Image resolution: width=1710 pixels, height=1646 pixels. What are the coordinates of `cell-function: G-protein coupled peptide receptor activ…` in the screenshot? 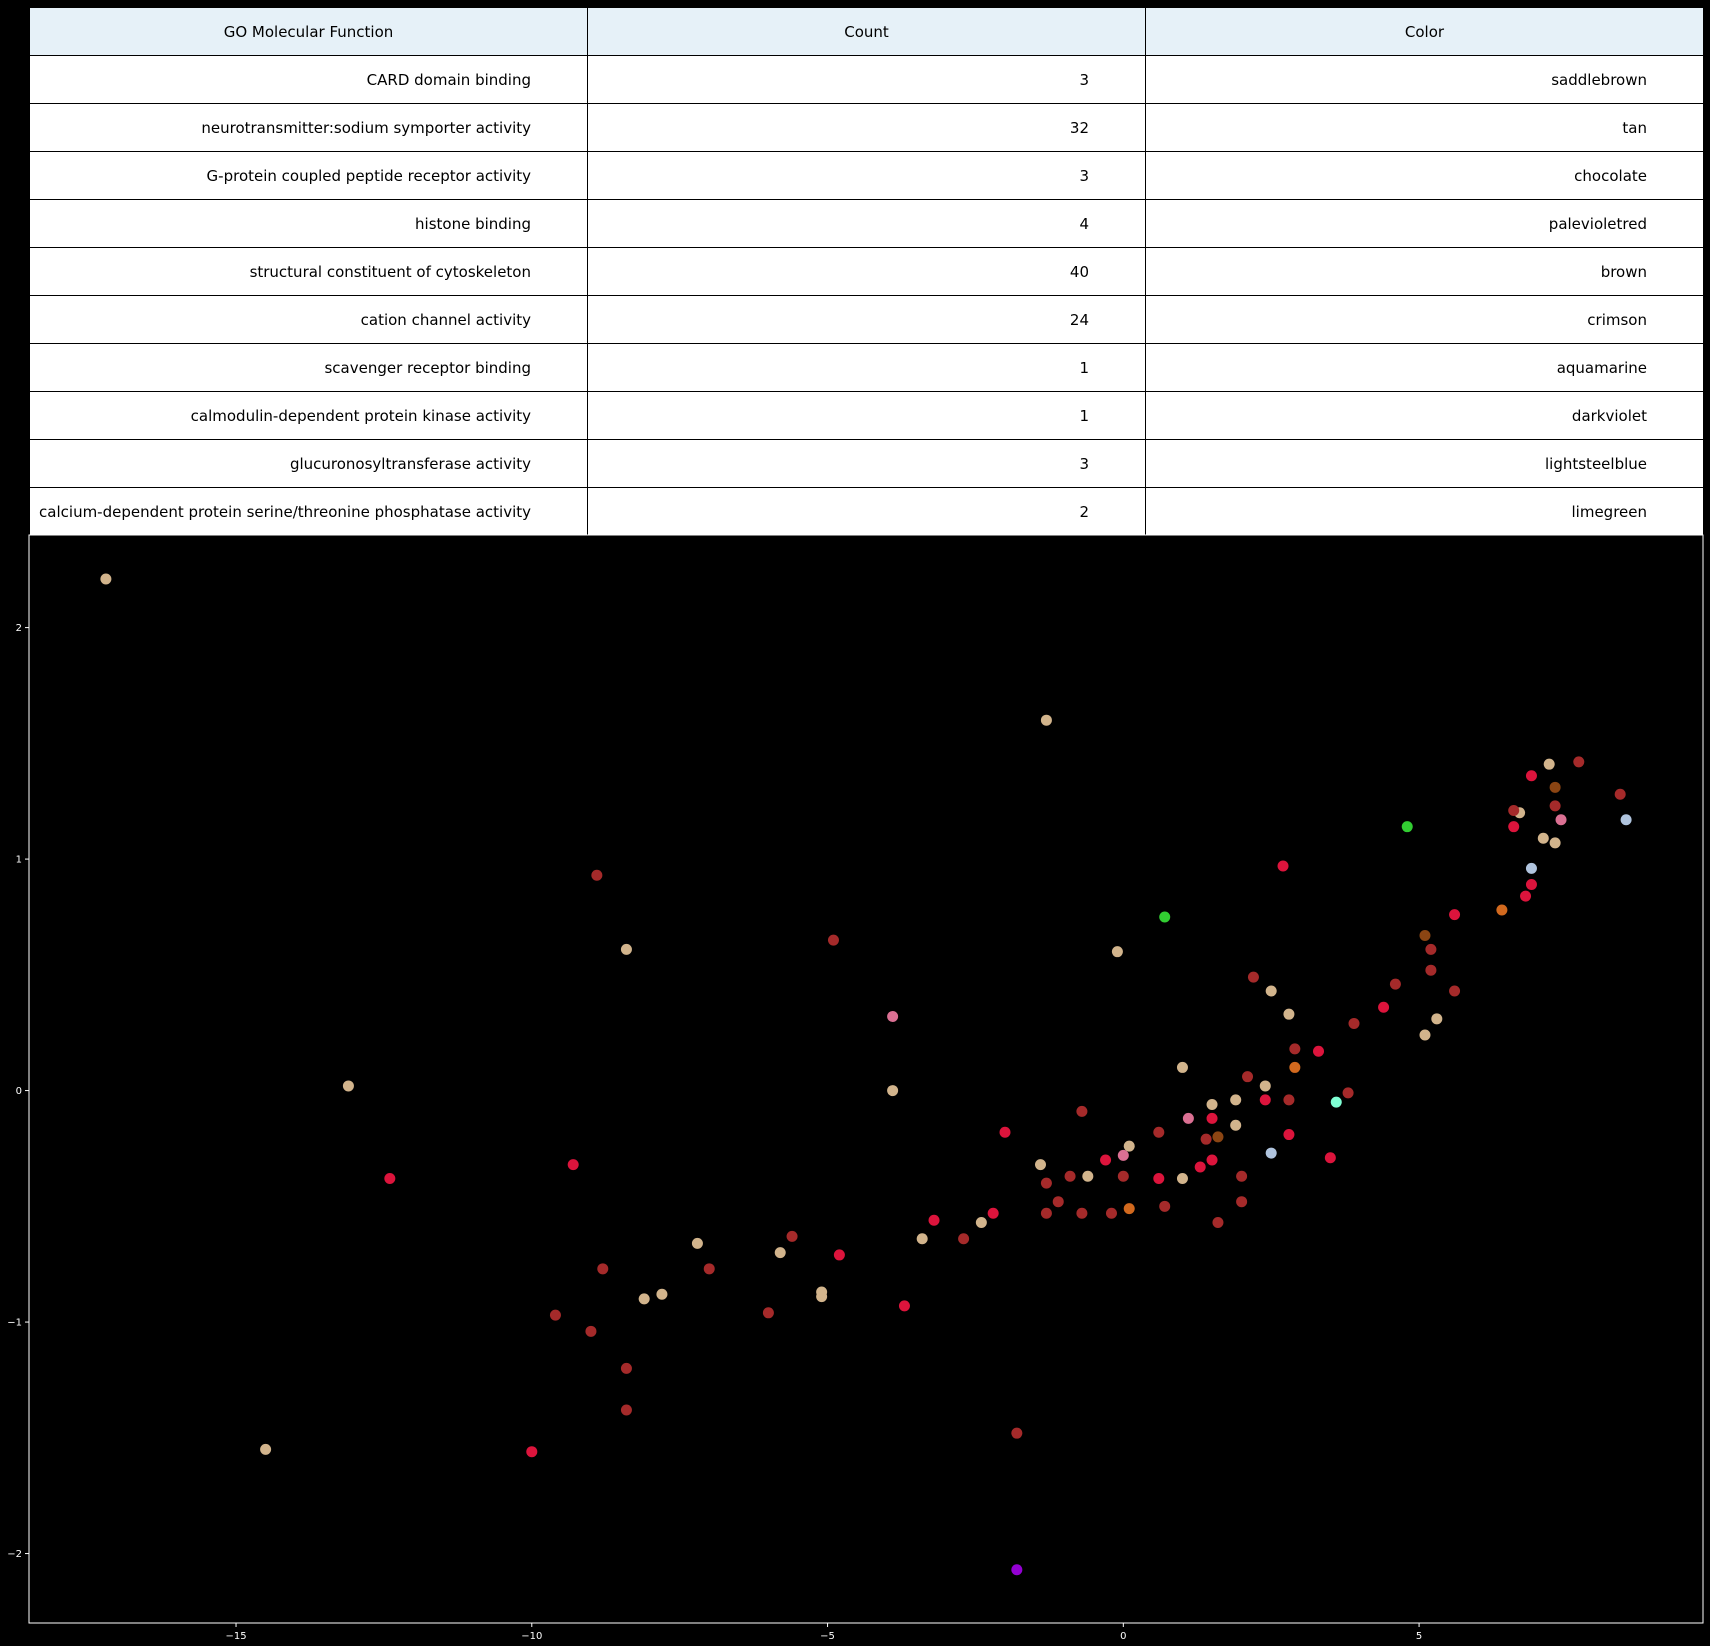 It's located at (308, 175).